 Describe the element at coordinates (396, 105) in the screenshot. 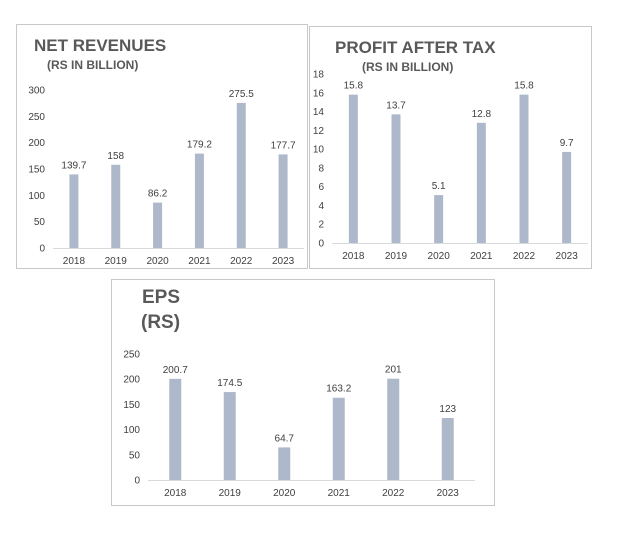

I see `data-label: 13.7` at that location.